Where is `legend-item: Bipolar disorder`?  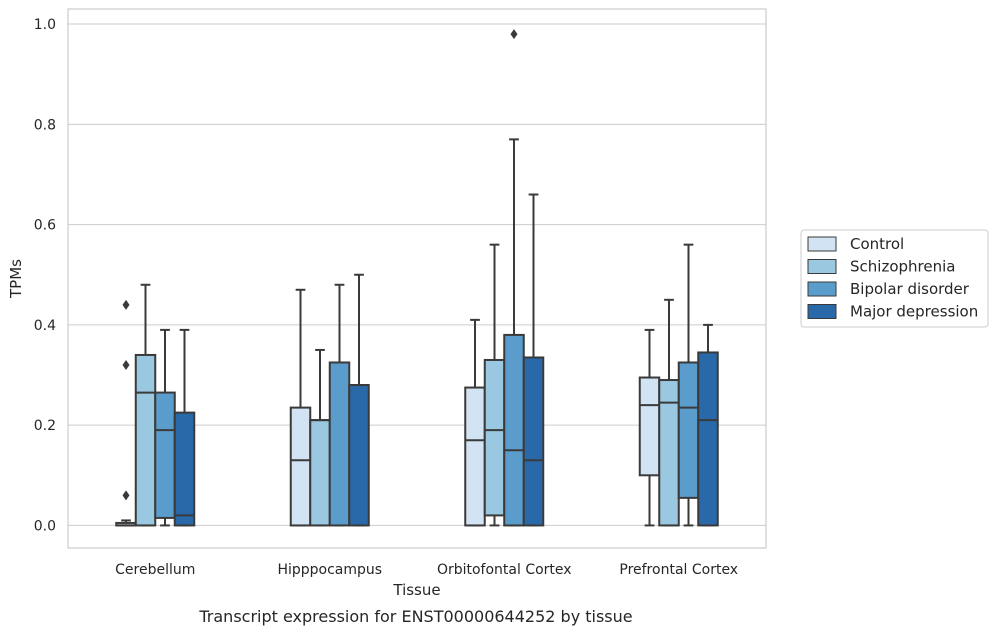
legend-item: Bipolar disorder is located at coordinates (888, 289).